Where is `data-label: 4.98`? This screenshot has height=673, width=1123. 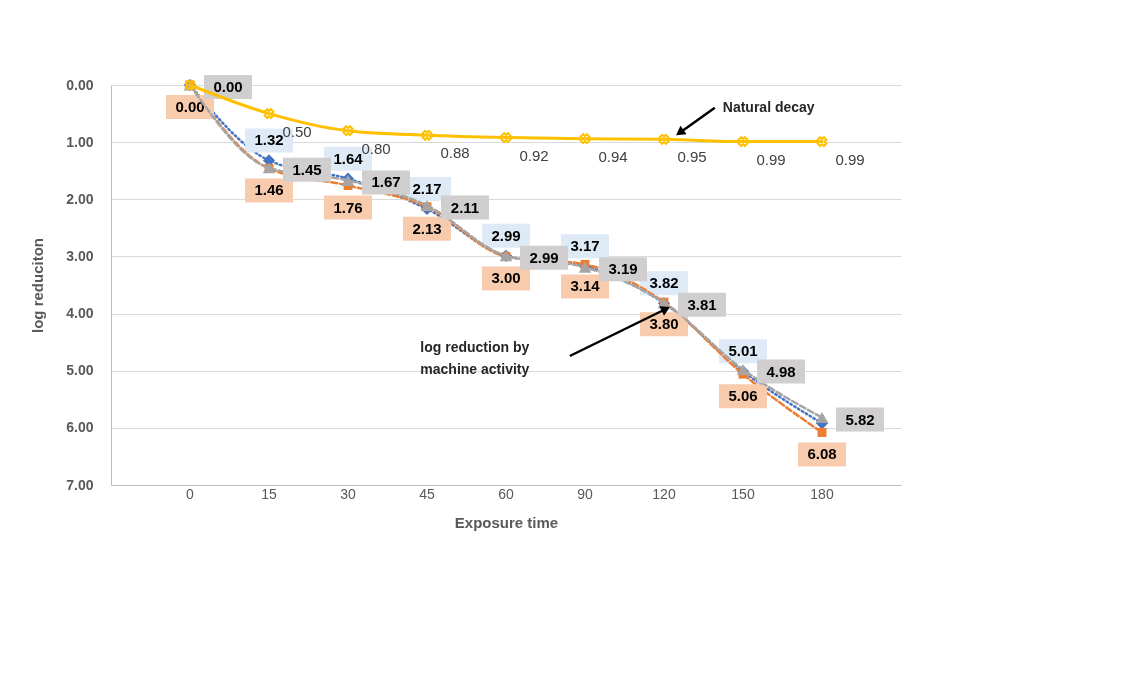 data-label: 4.98 is located at coordinates (781, 371).